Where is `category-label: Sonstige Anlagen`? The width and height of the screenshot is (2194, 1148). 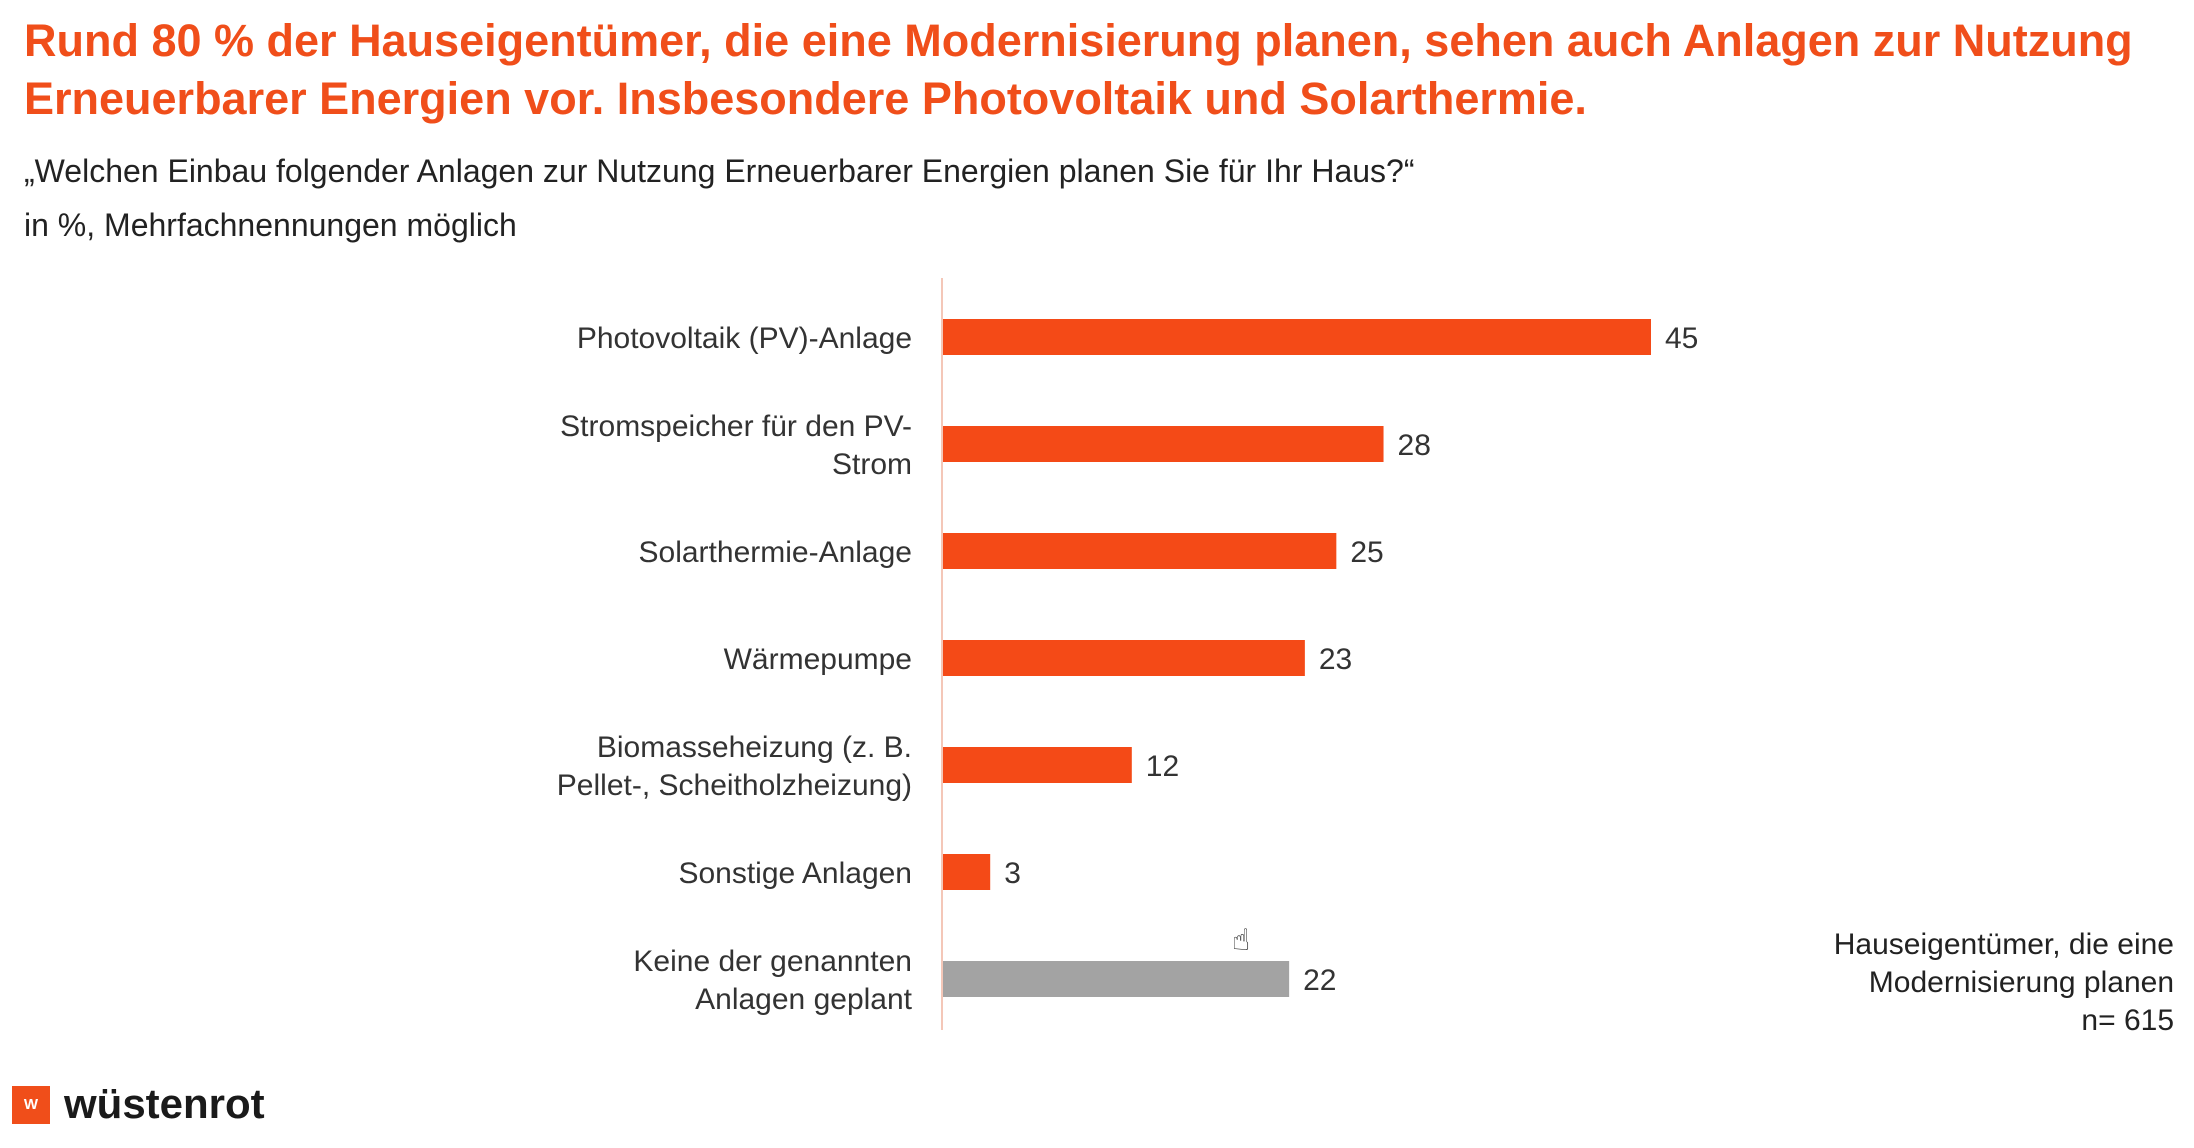 category-label: Sonstige Anlagen is located at coordinates (795, 873).